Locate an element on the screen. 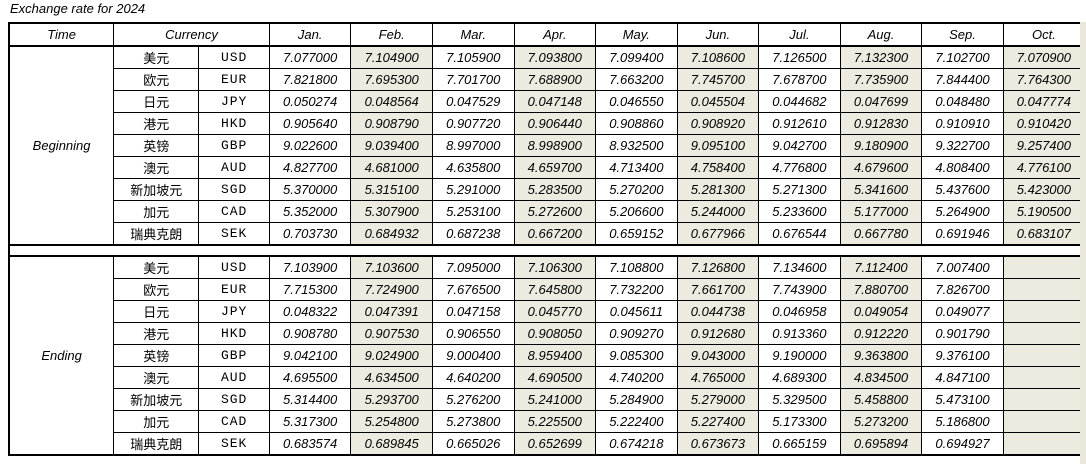  rate-cell: 0.048480 is located at coordinates (962, 101).